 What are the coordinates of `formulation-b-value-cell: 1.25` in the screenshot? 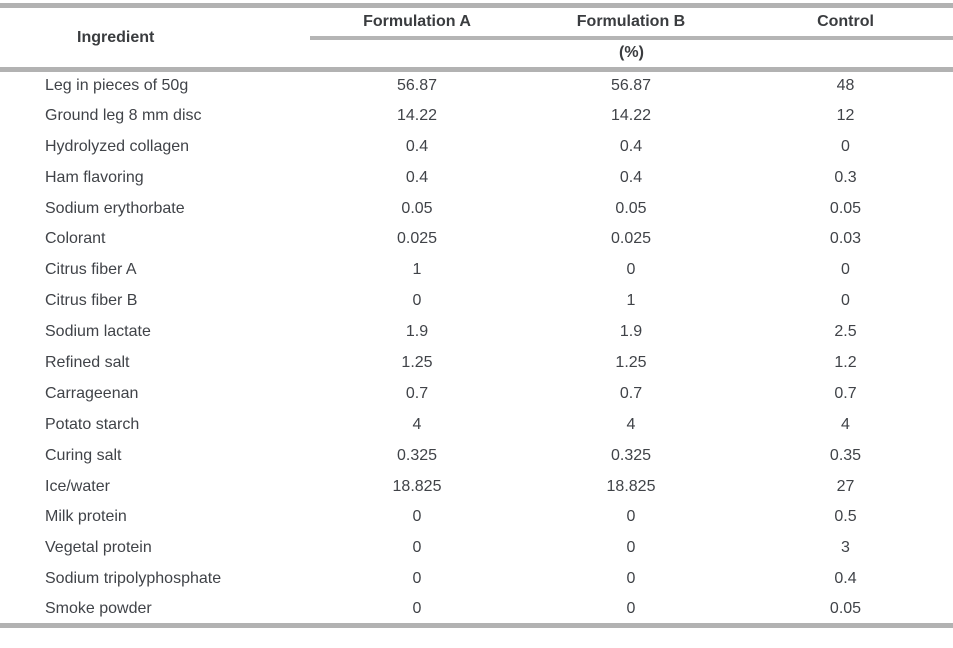 It's located at (631, 362).